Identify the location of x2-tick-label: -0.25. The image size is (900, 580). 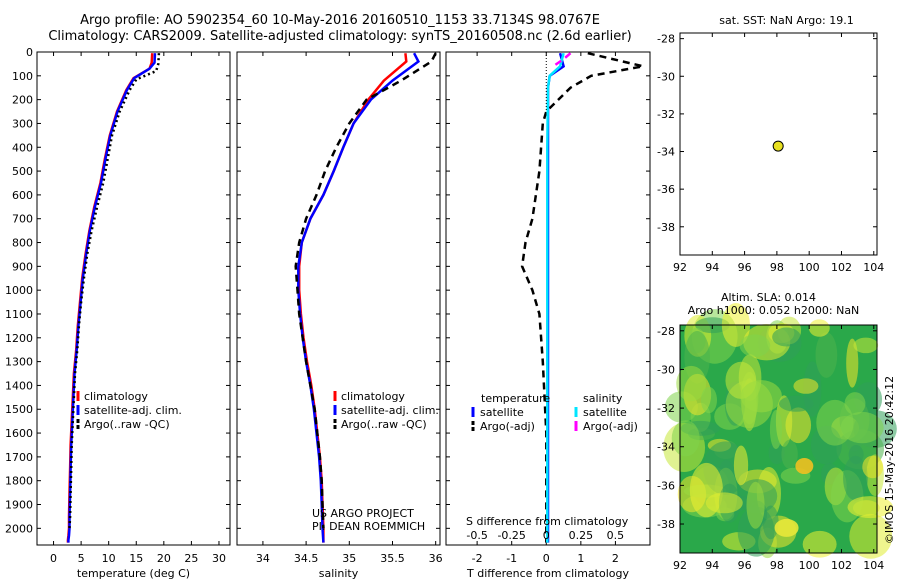
(511, 535).